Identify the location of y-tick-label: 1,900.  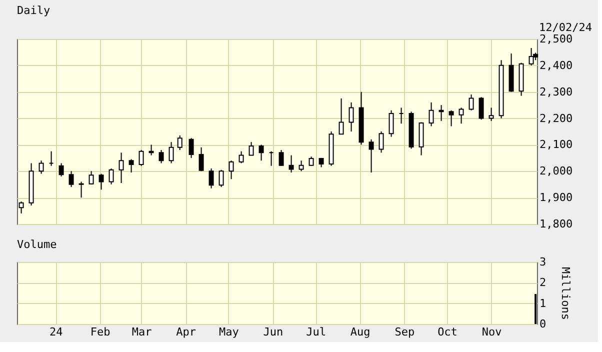
(556, 197).